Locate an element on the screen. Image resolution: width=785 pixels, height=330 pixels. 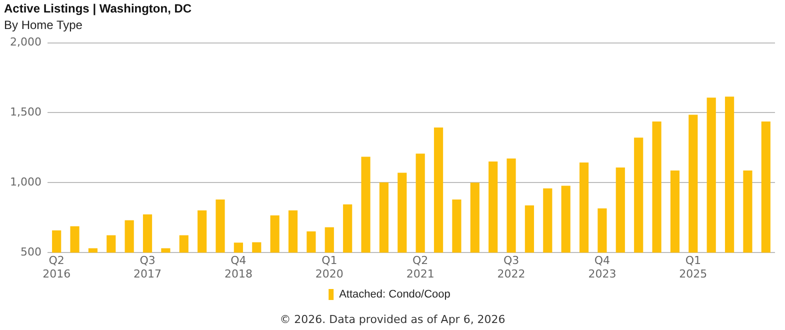
y-tick-label: 500 is located at coordinates (31, 251).